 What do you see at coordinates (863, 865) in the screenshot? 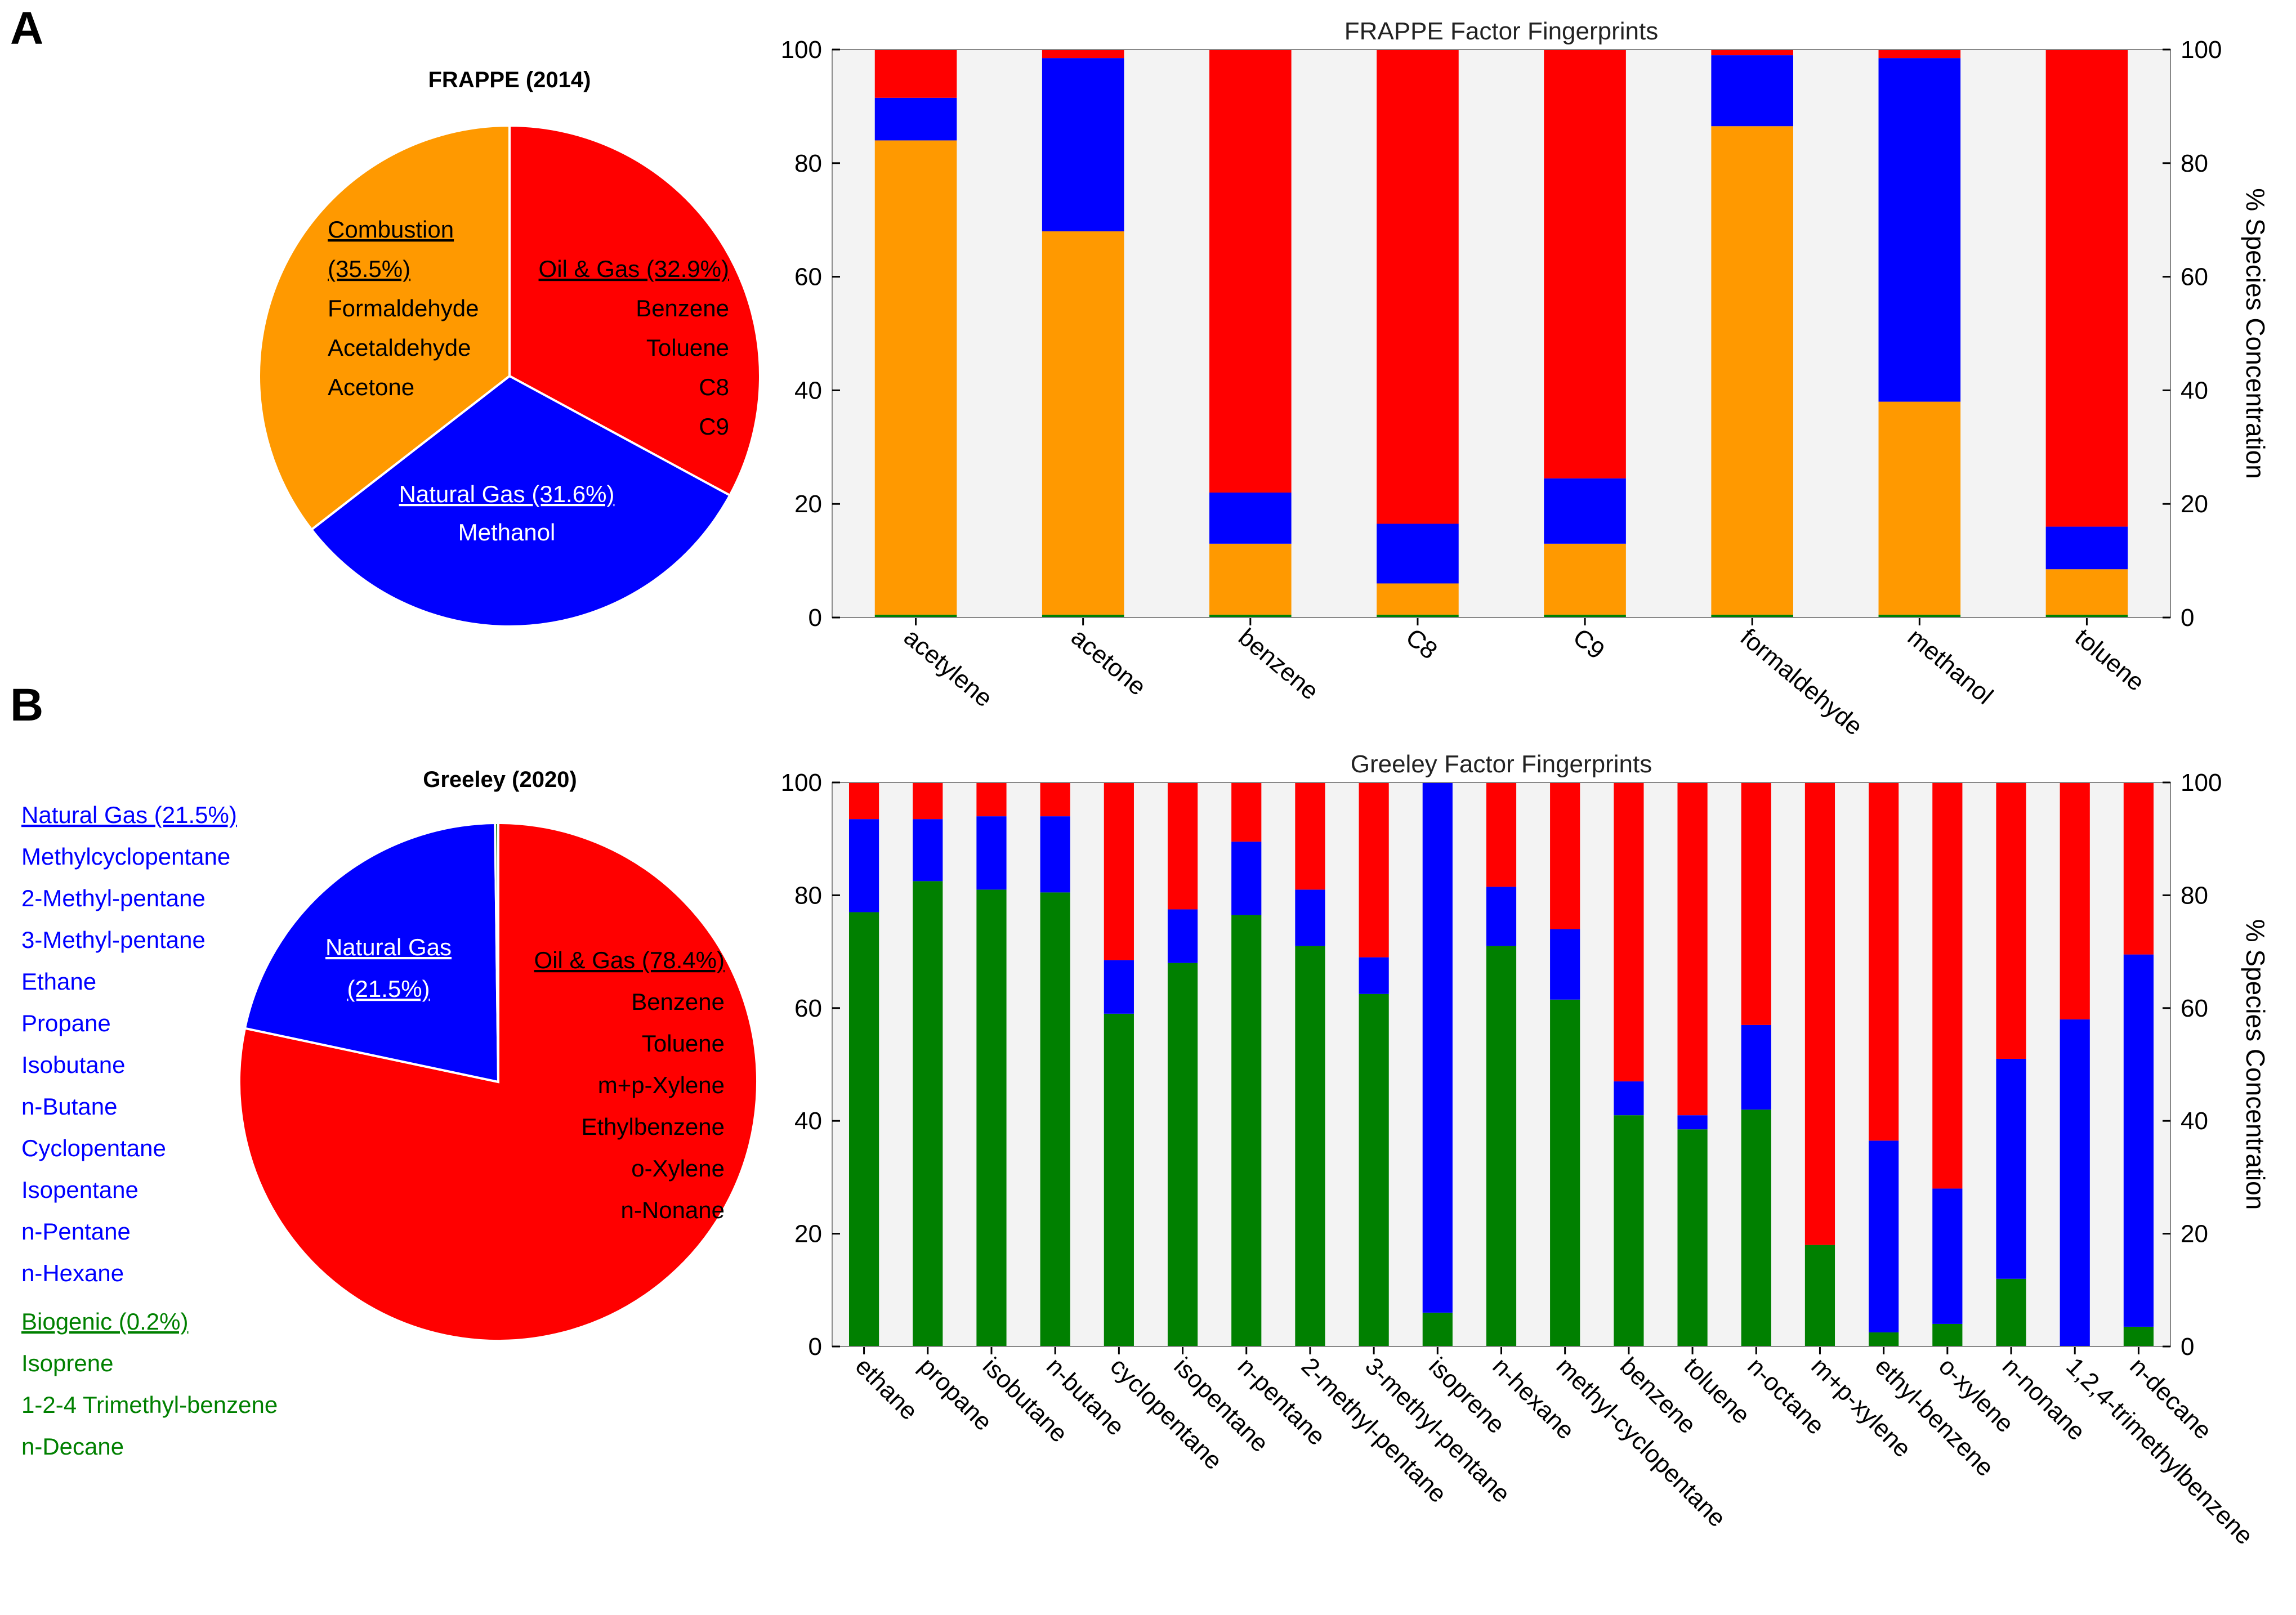
I see `bar-ethane-natural-gas` at bounding box center [863, 865].